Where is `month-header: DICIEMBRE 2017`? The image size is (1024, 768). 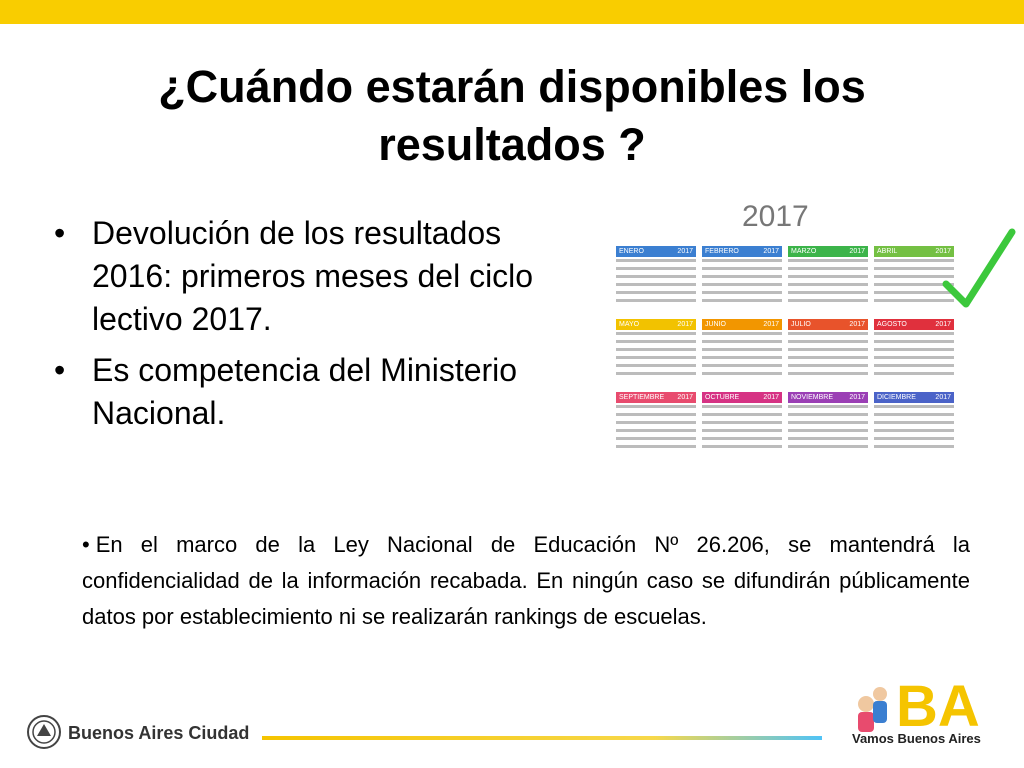
month-header: DICIEMBRE 2017 is located at coordinates (914, 397).